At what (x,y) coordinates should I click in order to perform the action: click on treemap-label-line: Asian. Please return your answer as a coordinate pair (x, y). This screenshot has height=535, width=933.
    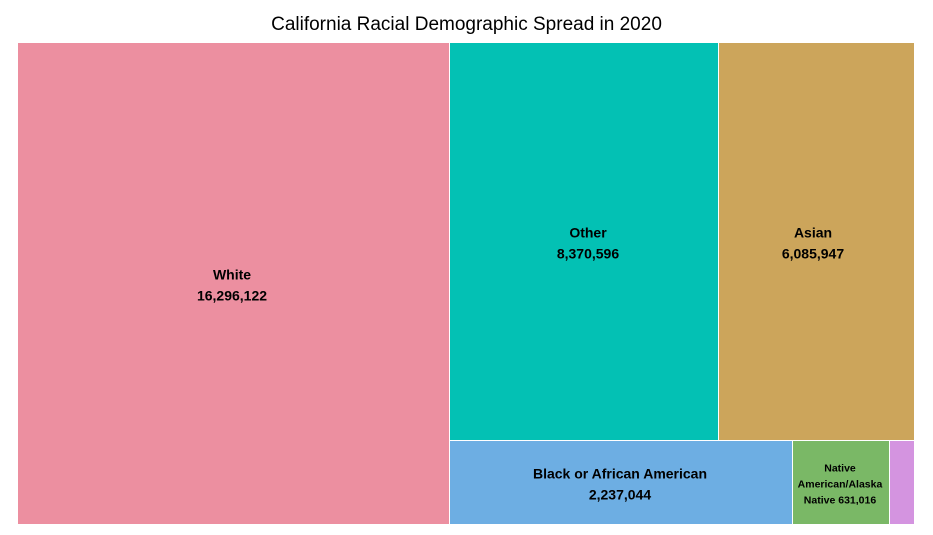
    Looking at the image, I should click on (813, 232).